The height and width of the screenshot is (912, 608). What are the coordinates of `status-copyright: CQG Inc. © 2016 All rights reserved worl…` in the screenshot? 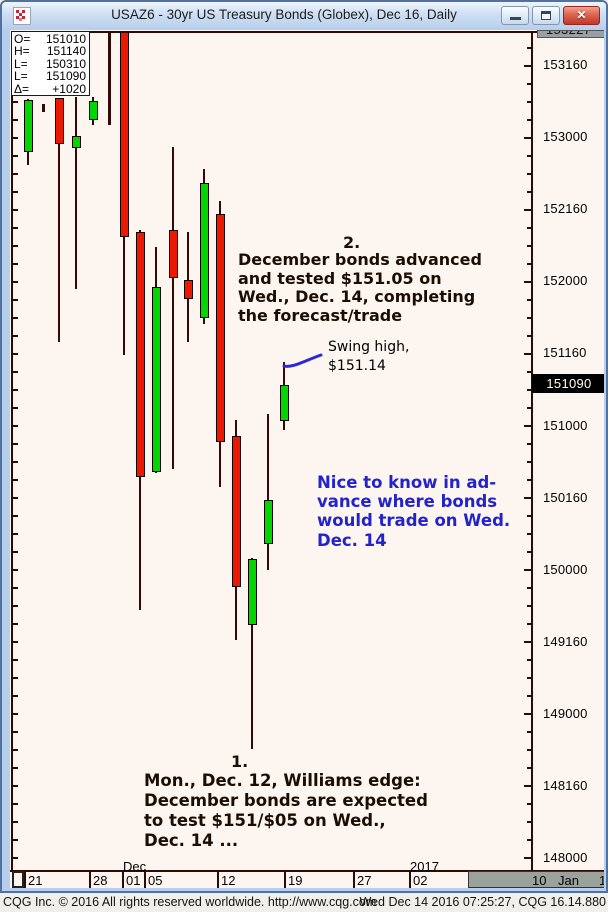 It's located at (190, 902).